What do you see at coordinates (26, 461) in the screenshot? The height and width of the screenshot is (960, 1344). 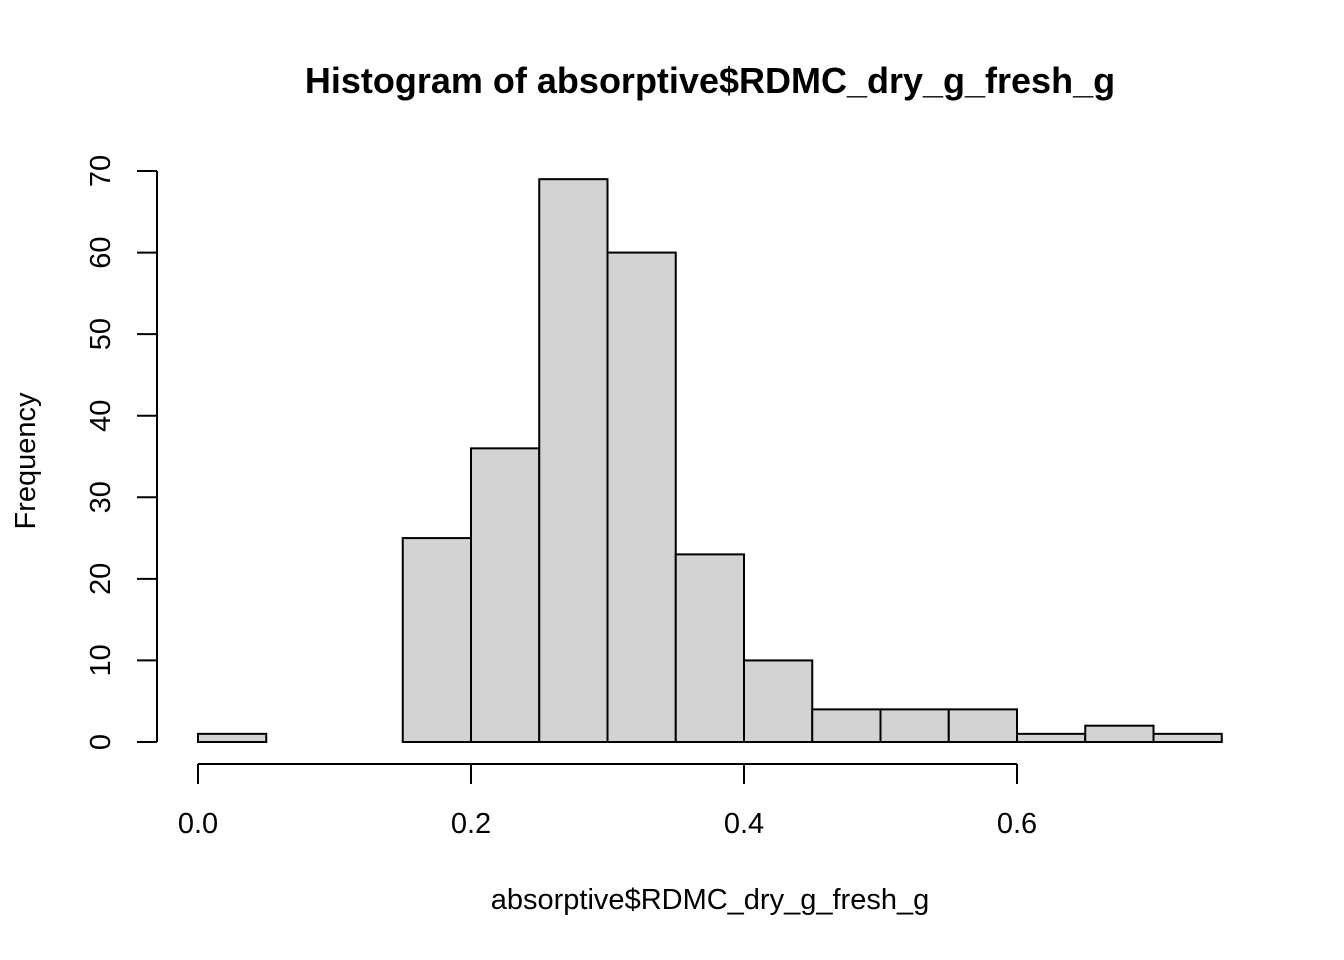 I see `y-axis-label: Frequency` at bounding box center [26, 461].